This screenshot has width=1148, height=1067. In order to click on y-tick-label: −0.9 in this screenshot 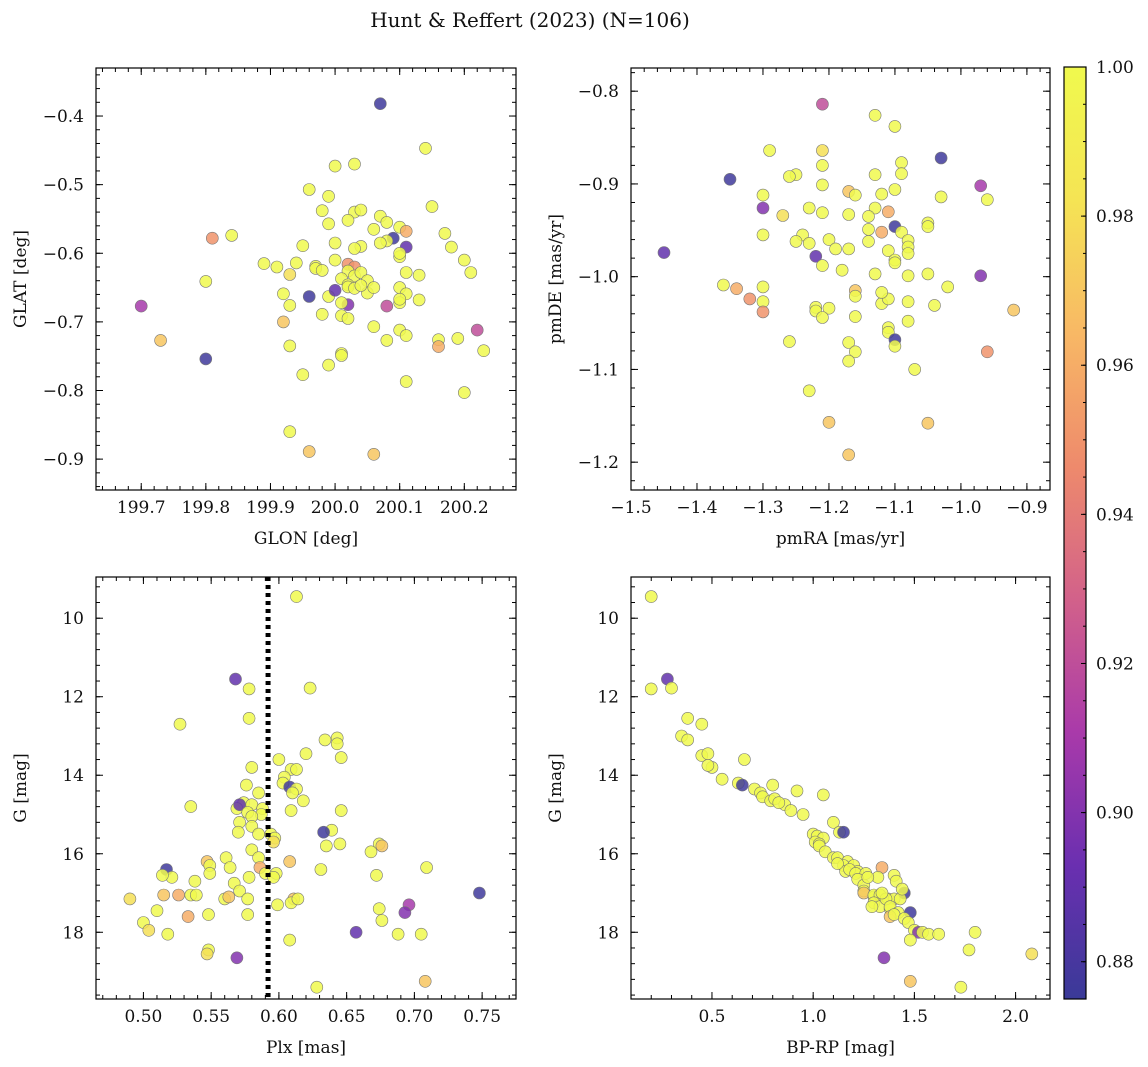, I will do `click(63, 460)`.